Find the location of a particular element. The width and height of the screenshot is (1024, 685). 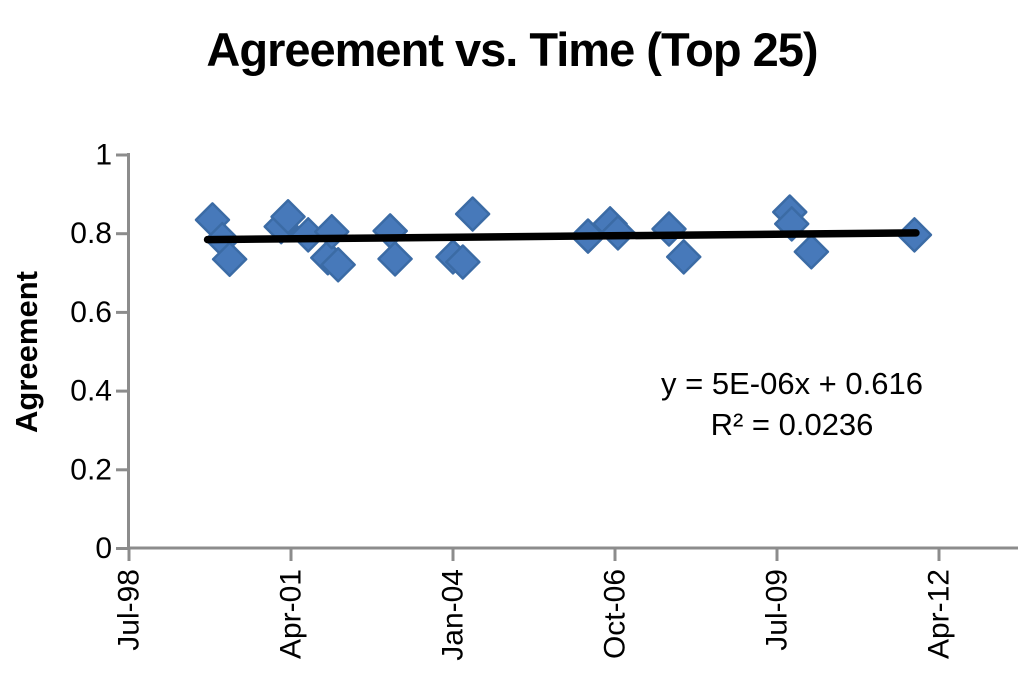

x-tick-label: Apr-01 is located at coordinates (291, 614).